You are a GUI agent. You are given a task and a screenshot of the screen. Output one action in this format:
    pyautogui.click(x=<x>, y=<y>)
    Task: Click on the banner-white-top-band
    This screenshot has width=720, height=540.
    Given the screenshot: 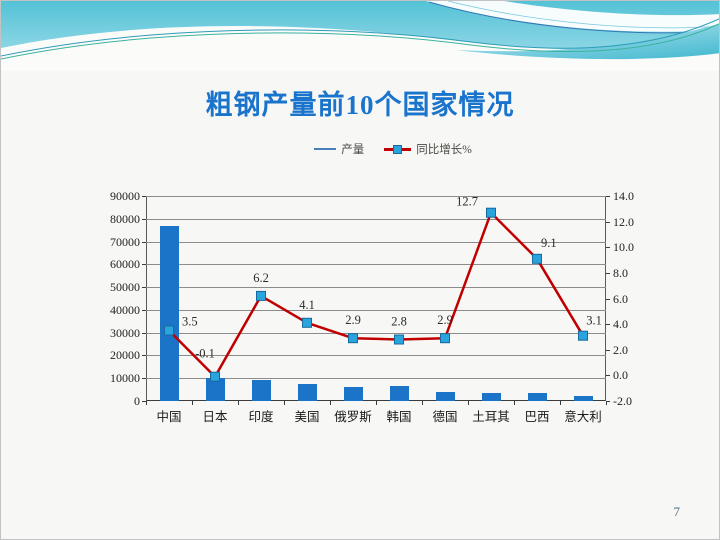 What is the action you would take?
    pyautogui.click(x=572, y=16)
    